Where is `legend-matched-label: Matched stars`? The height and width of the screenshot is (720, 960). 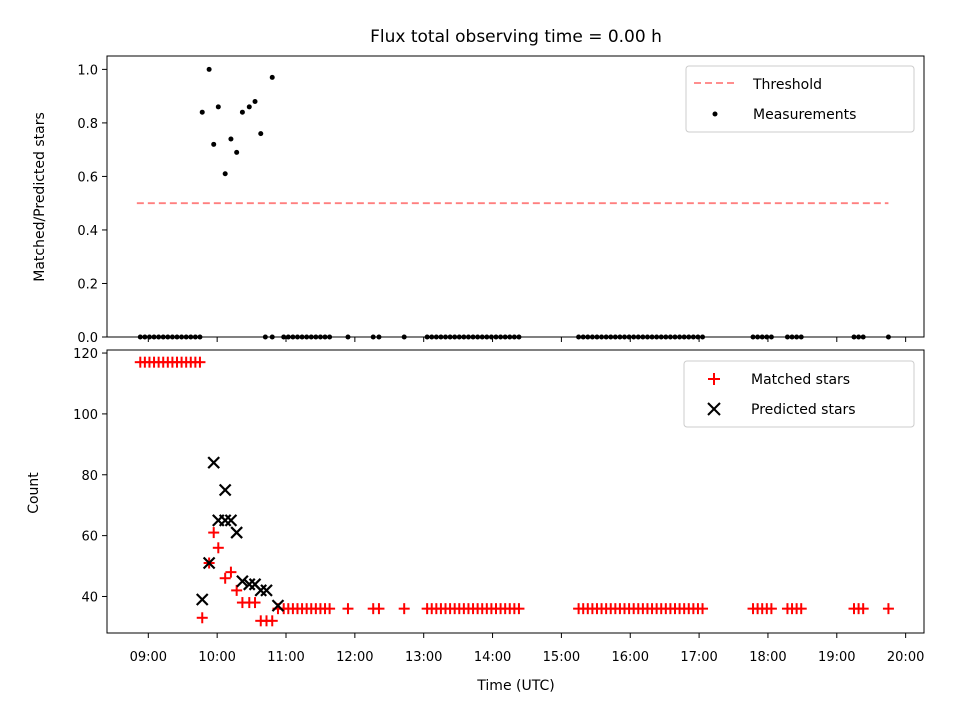 legend-matched-label: Matched stars is located at coordinates (800, 380).